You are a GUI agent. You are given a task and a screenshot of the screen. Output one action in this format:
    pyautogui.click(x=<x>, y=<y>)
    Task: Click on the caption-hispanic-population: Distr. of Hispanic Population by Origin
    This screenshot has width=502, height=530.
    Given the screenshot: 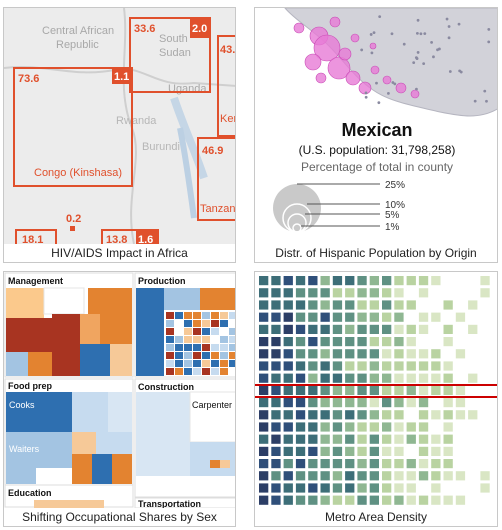 What is the action you would take?
    pyautogui.click(x=376, y=253)
    